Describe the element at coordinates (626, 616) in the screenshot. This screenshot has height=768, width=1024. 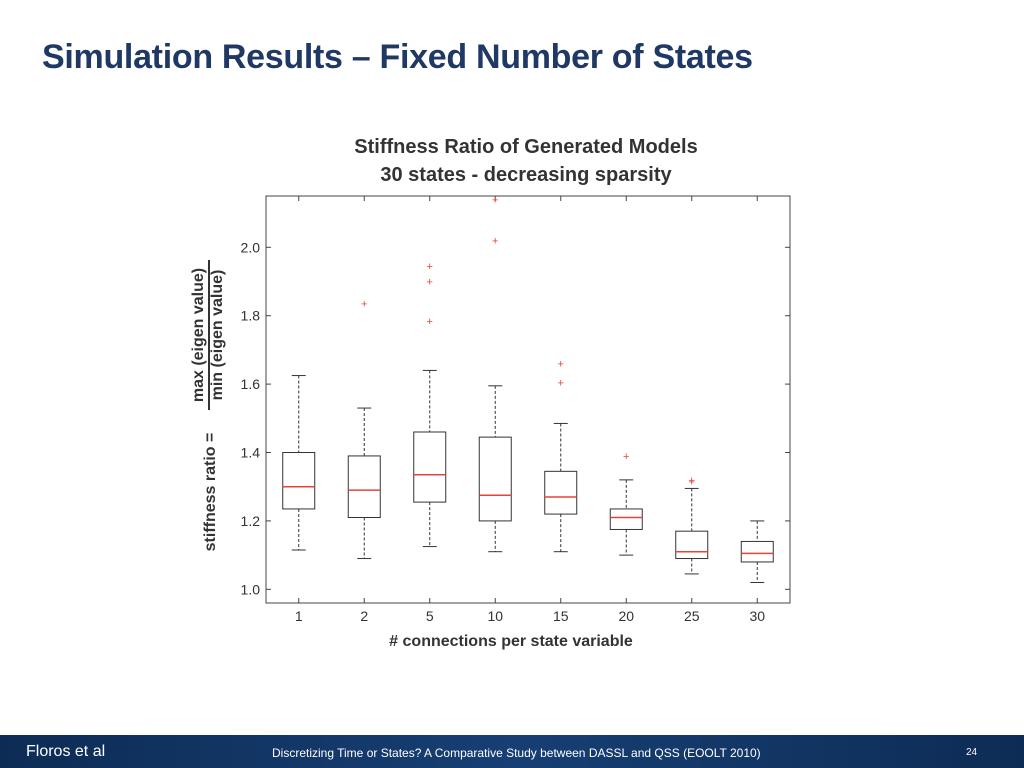
I see `x-tick-label: 20` at that location.